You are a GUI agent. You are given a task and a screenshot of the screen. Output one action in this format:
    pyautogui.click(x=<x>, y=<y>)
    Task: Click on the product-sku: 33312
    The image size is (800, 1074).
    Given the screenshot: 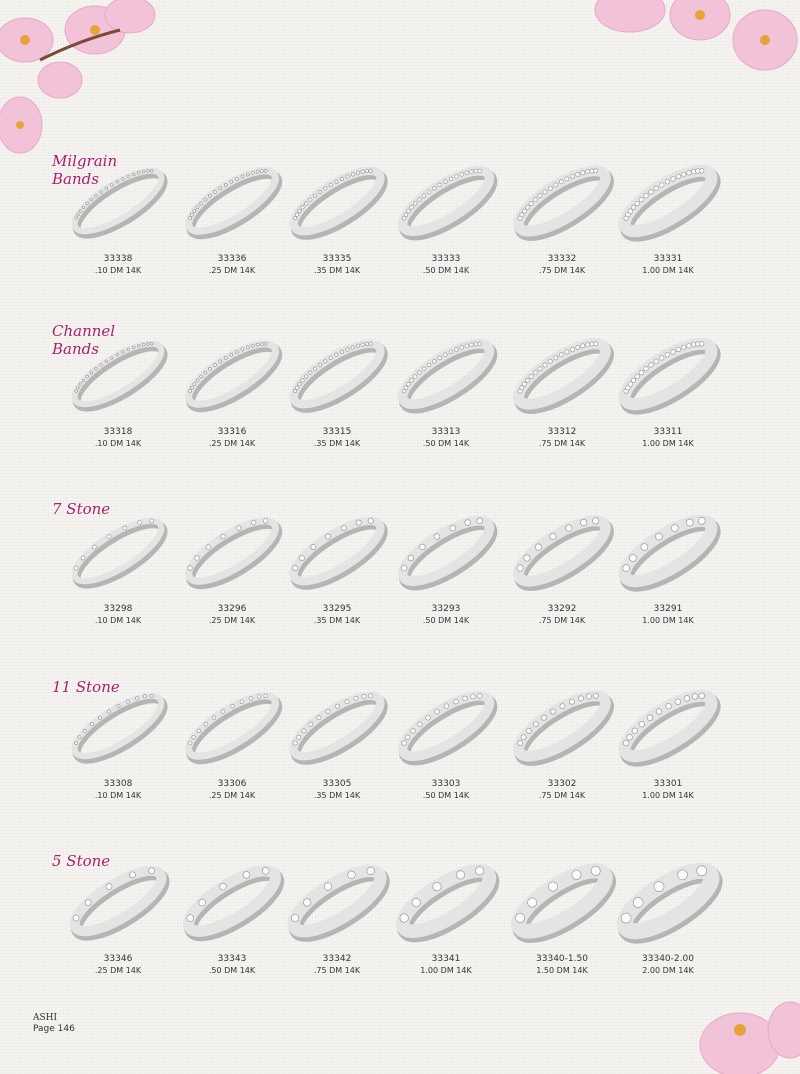 What is the action you would take?
    pyautogui.click(x=562, y=432)
    